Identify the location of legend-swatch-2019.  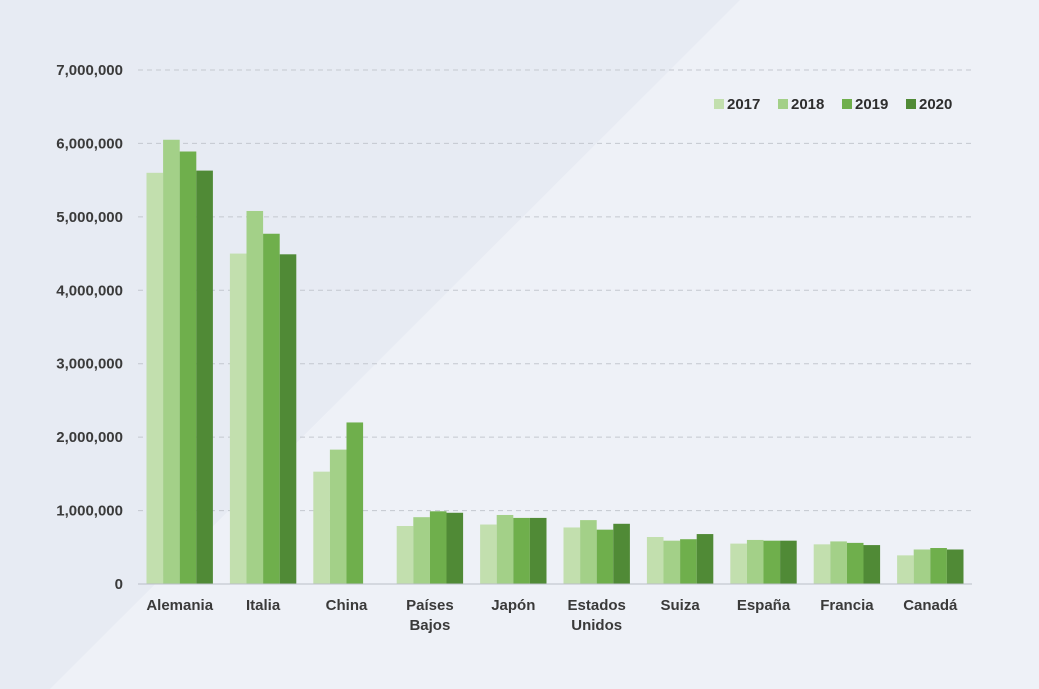
(847, 104).